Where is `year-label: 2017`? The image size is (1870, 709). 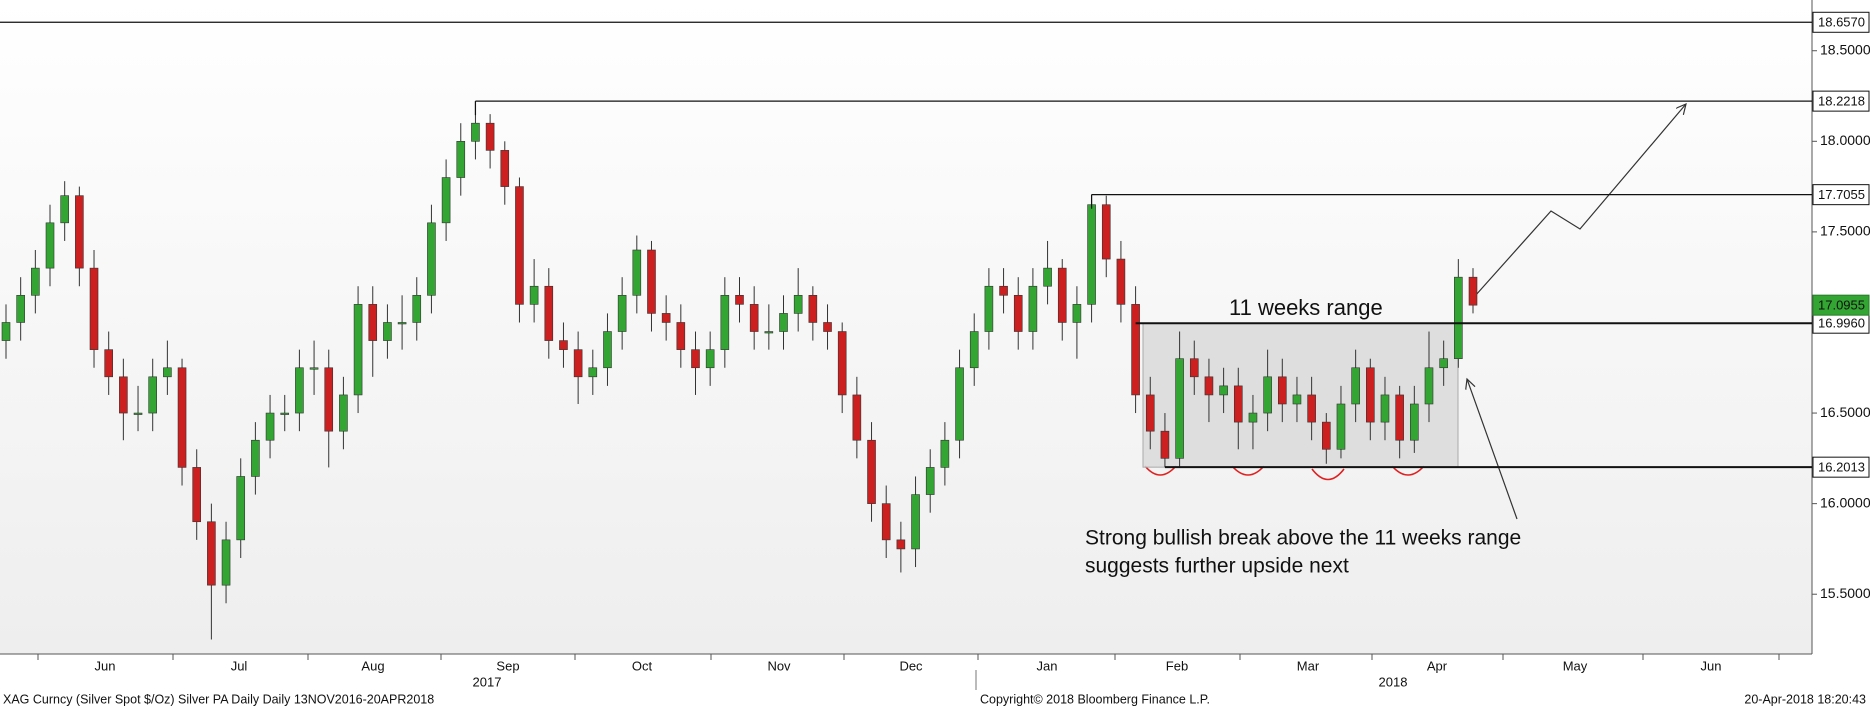 year-label: 2017 is located at coordinates (487, 681).